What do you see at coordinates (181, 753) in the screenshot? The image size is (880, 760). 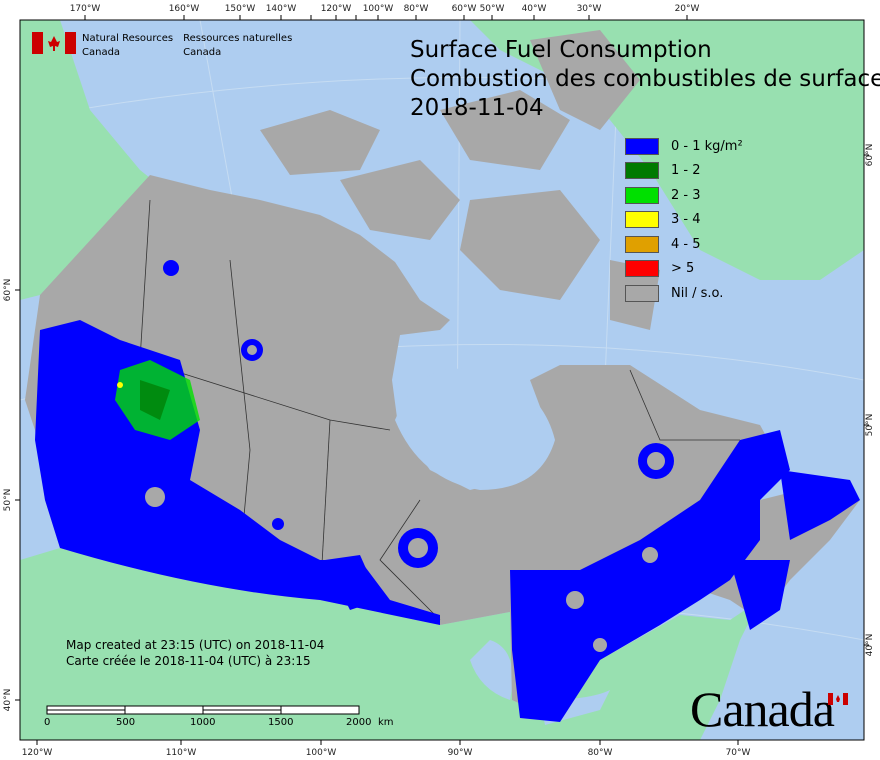 I see `bottom-axis-label: 110°W` at bounding box center [181, 753].